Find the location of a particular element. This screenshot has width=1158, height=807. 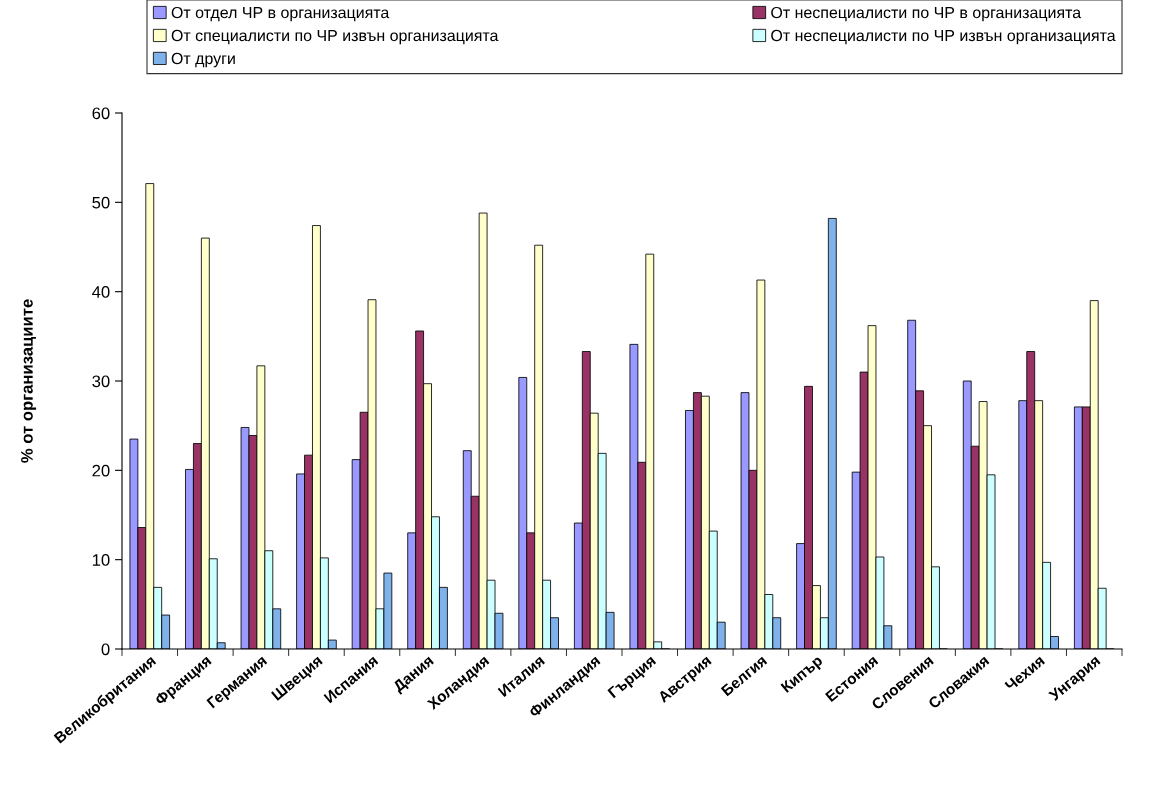

y-tick-label: 50 is located at coordinates (101, 202).